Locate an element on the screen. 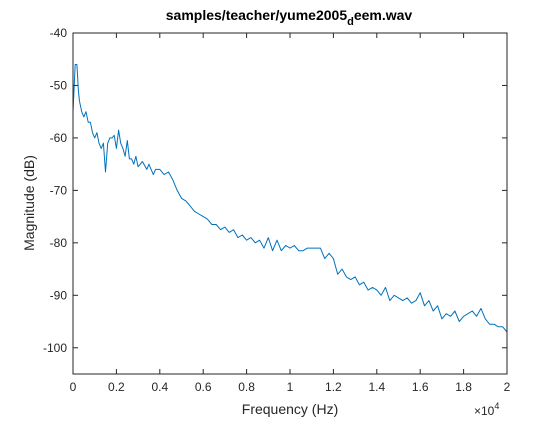 The height and width of the screenshot is (425, 560). y-tick-labels: -40 -50 -60 -70 -80 -90 -100 is located at coordinates (55, 190).